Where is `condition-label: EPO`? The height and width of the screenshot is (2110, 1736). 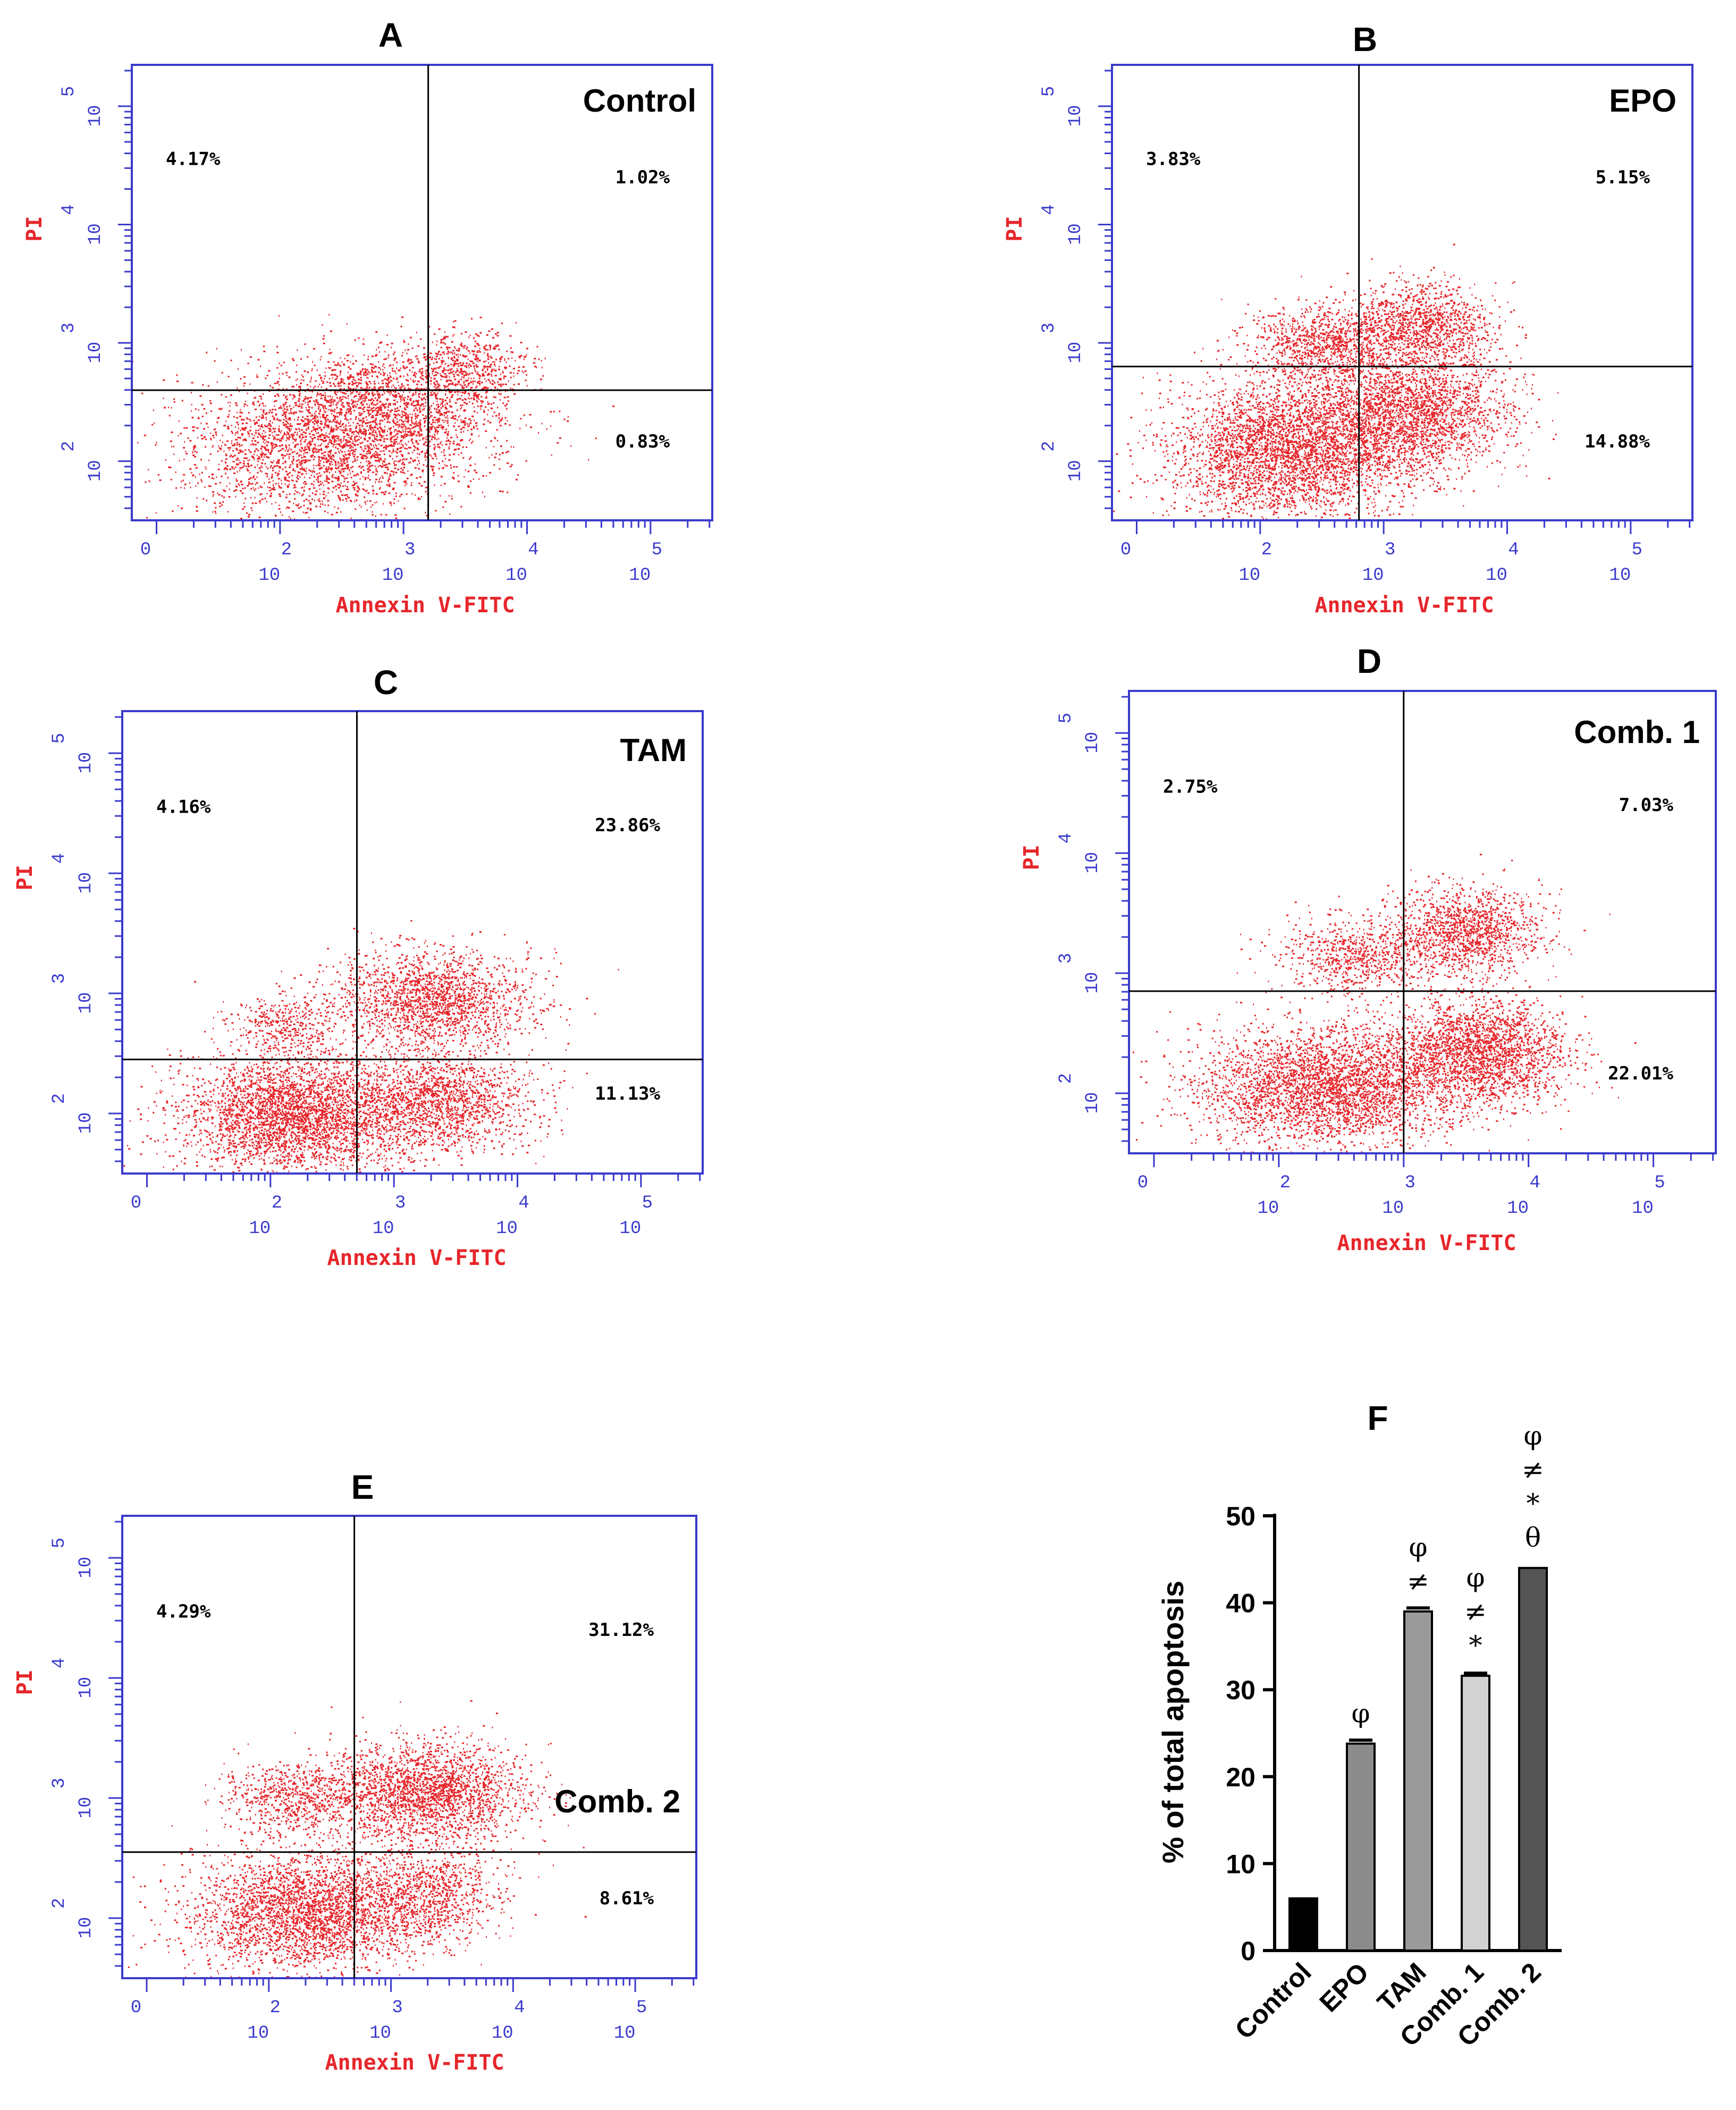 condition-label: EPO is located at coordinates (1642, 101).